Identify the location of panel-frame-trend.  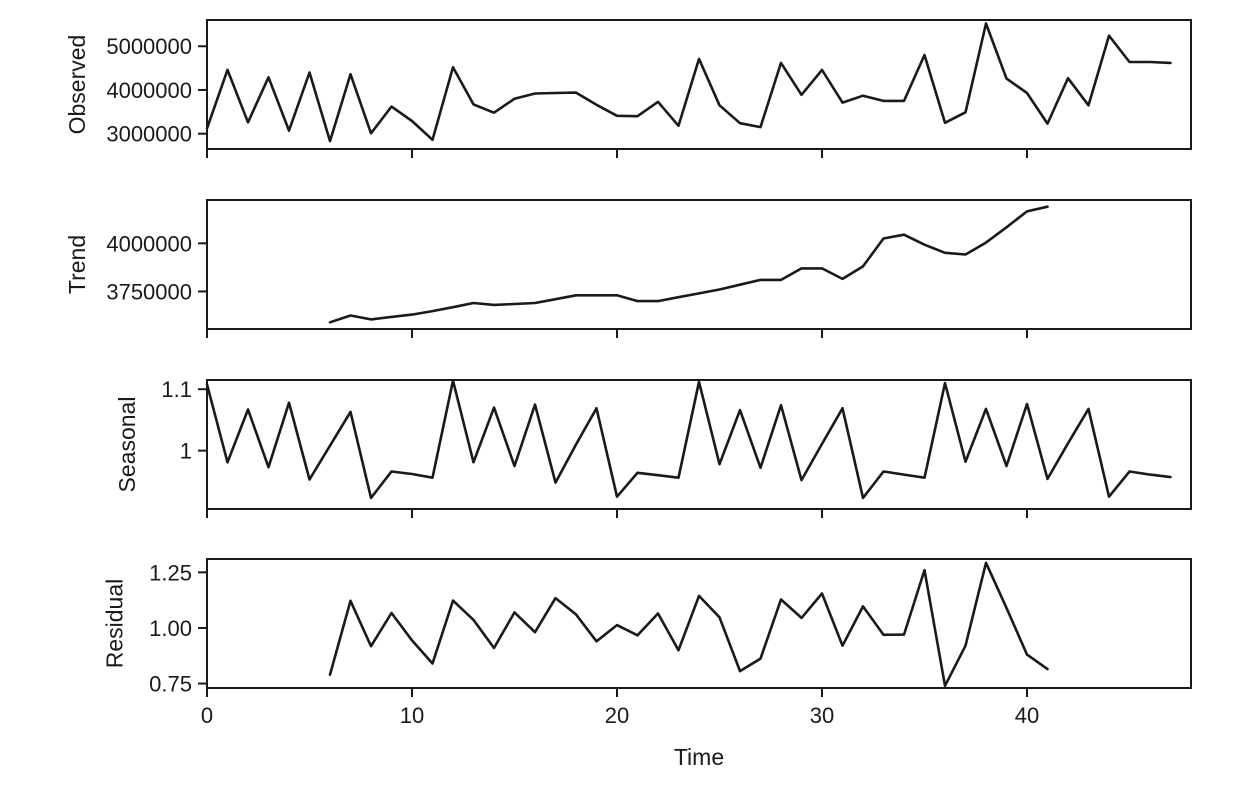
(699, 264).